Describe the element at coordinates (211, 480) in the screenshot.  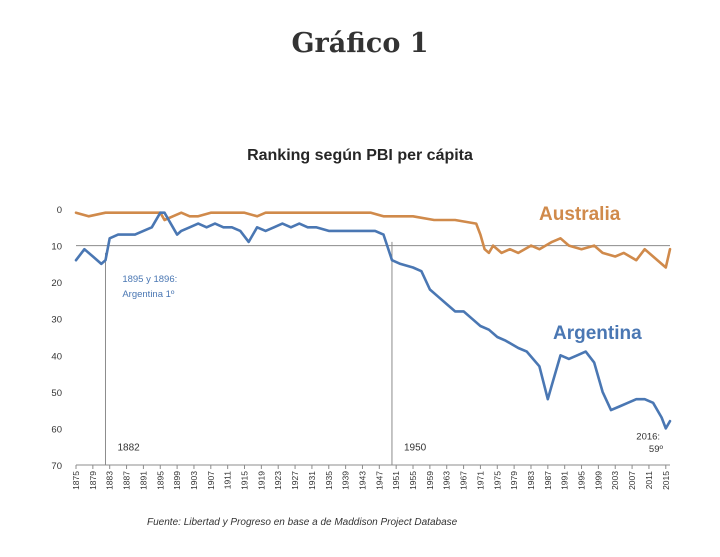
I see `x-tick-label: 1907` at that location.